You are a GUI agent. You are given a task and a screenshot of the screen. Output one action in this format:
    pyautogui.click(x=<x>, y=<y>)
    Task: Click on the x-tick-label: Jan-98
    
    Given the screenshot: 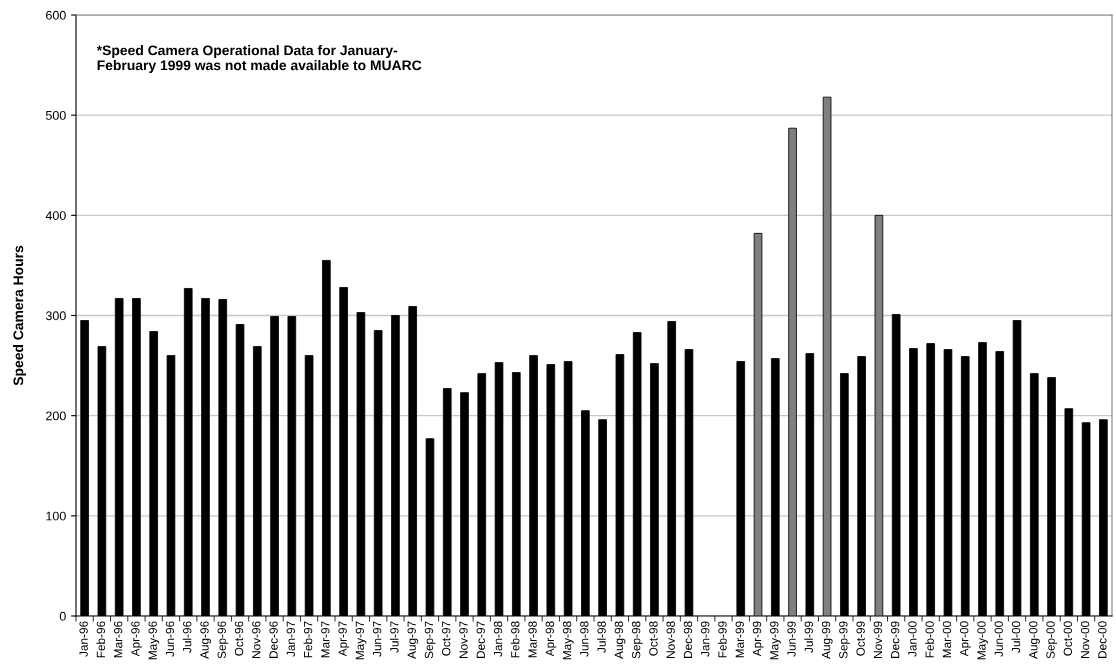 What is the action you would take?
    pyautogui.click(x=498, y=639)
    